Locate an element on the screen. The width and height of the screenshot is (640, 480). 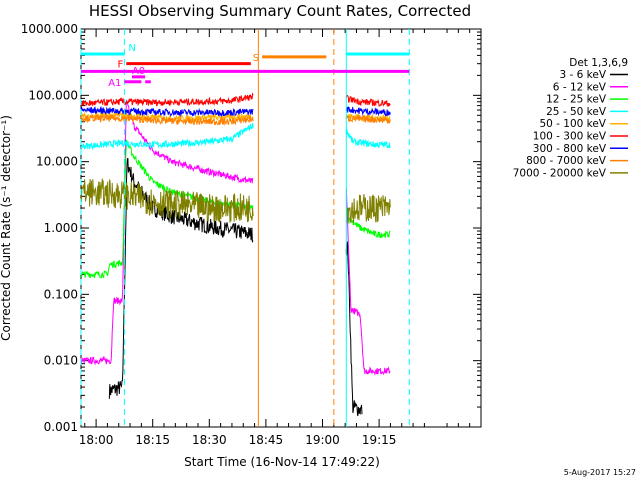
y-tick-label: 1.000 is located at coordinates (61, 228).